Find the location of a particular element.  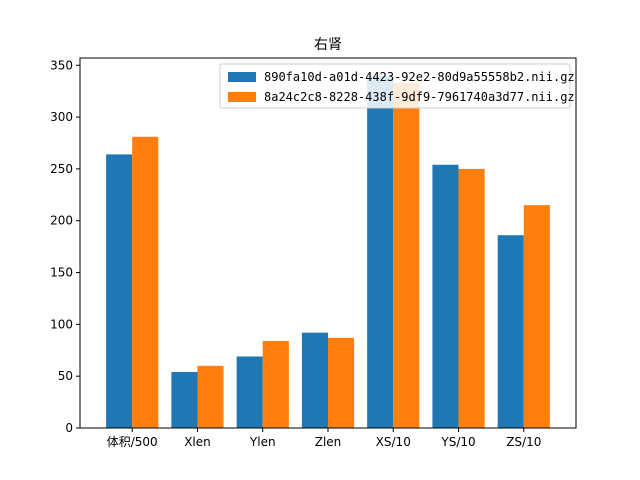

y-tick-label: 50 is located at coordinates (65, 376).